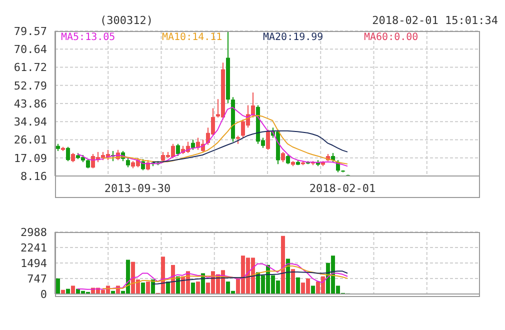 Image resolution: width=505 pixels, height=330 pixels. What do you see at coordinates (30, 67) in the screenshot?
I see `y-tick-label: 61.72` at bounding box center [30, 67].